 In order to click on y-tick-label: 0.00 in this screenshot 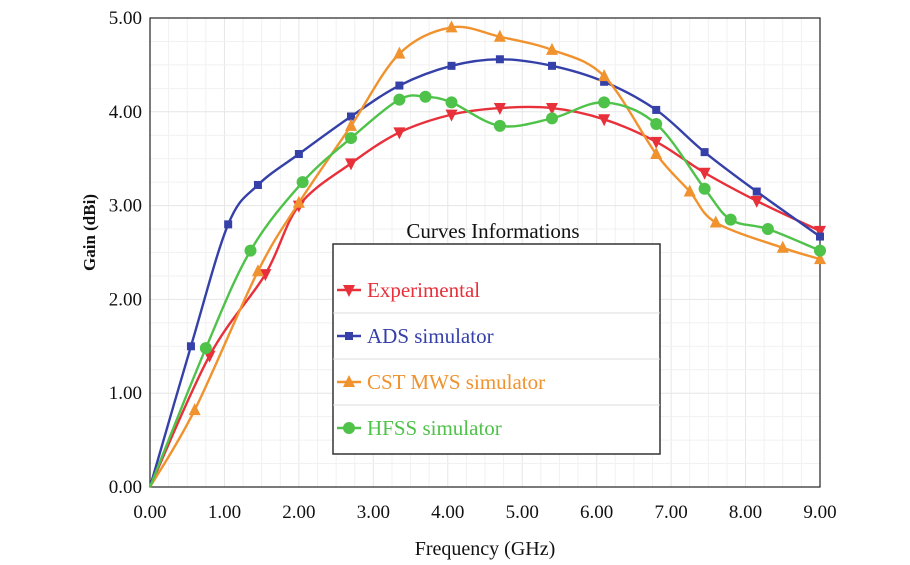, I will do `click(125, 487)`.